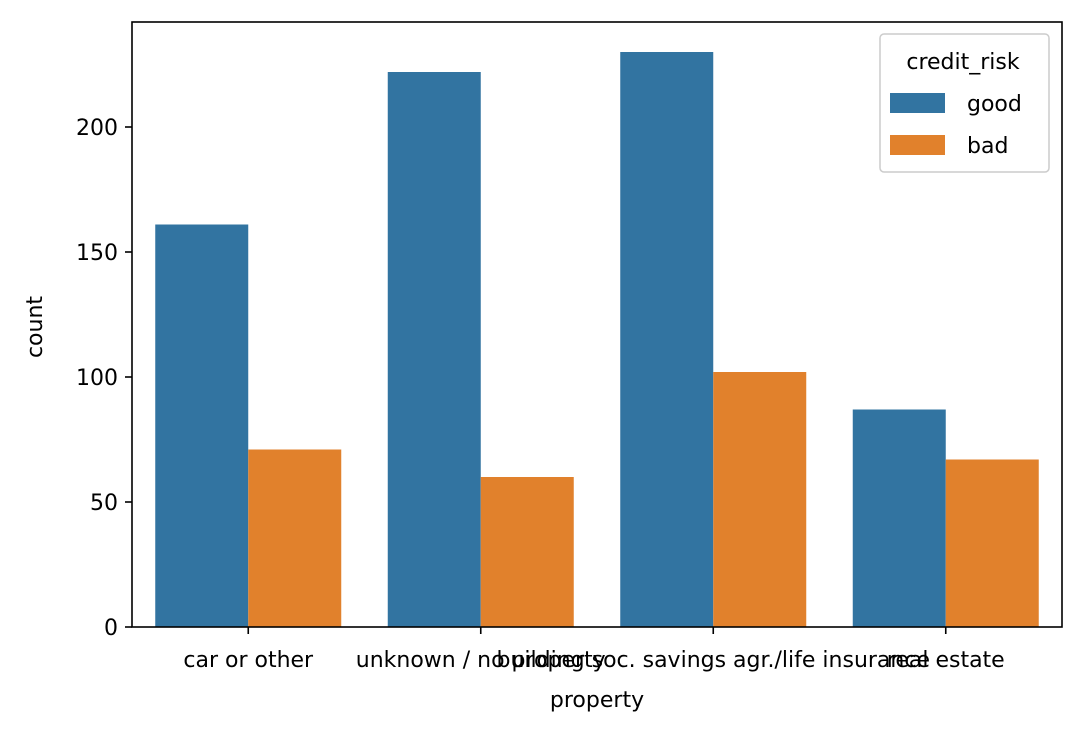  What do you see at coordinates (987, 146) in the screenshot?
I see `legend-label-bad: bad` at bounding box center [987, 146].